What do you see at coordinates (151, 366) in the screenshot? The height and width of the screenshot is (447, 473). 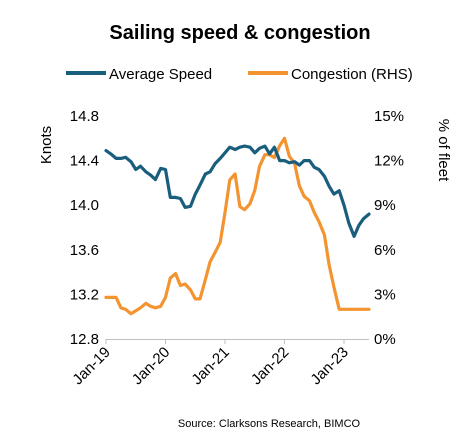 I see `x-tick-label: Jan-20` at bounding box center [151, 366].